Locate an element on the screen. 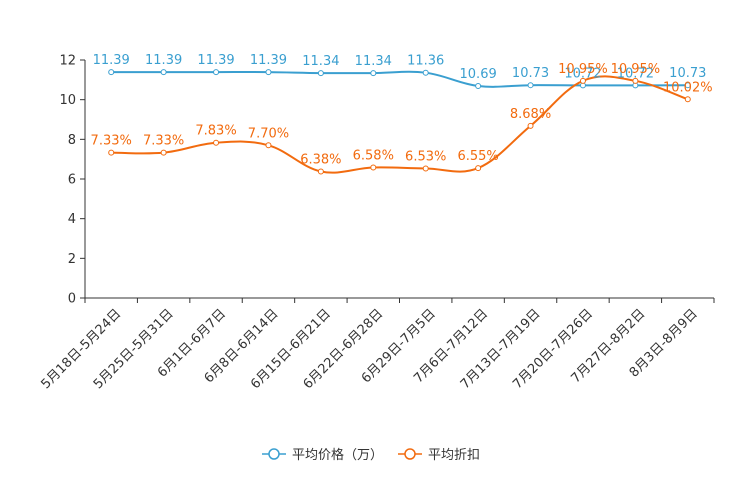 This screenshot has height=496, width=744. data-label: 10.02% is located at coordinates (688, 87).